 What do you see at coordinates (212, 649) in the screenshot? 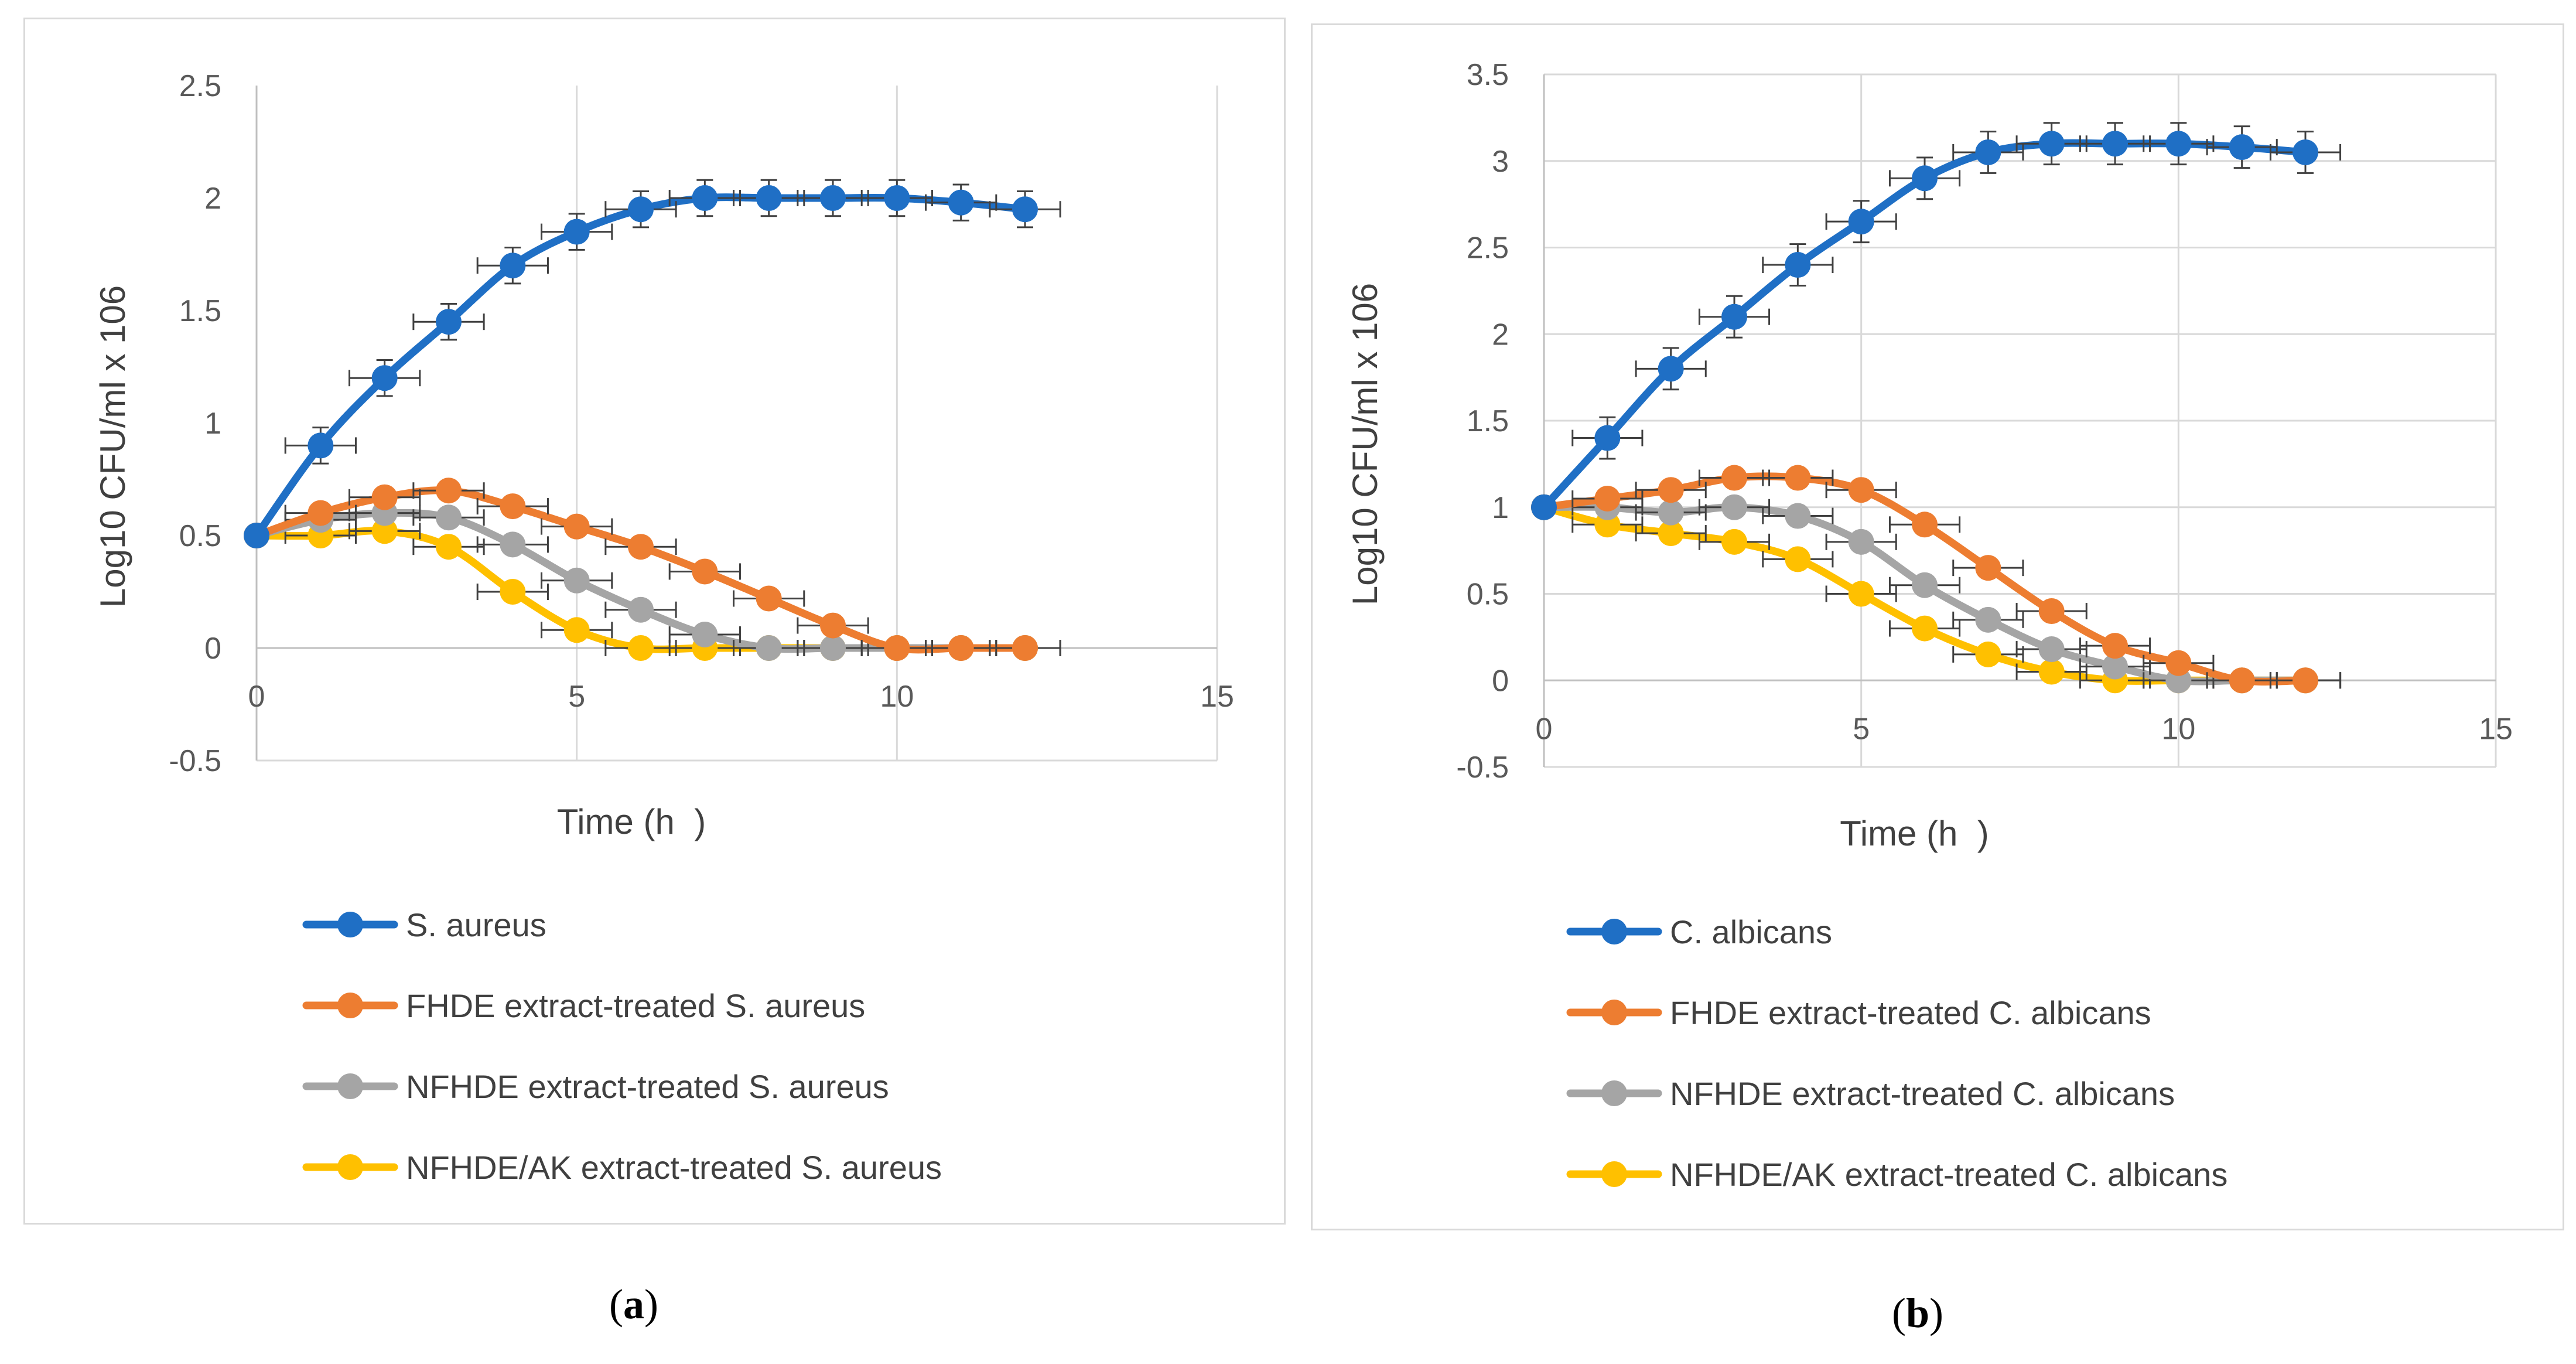
I see `chart-a-ytick-label: 0` at bounding box center [212, 649].